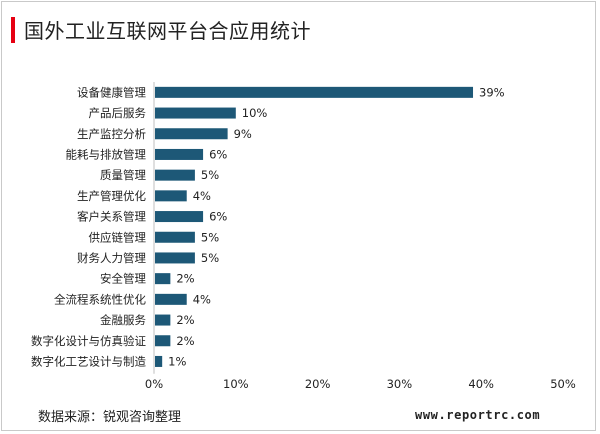  I want to click on category-label: 数字化设计与仿真验证, so click(88, 341).